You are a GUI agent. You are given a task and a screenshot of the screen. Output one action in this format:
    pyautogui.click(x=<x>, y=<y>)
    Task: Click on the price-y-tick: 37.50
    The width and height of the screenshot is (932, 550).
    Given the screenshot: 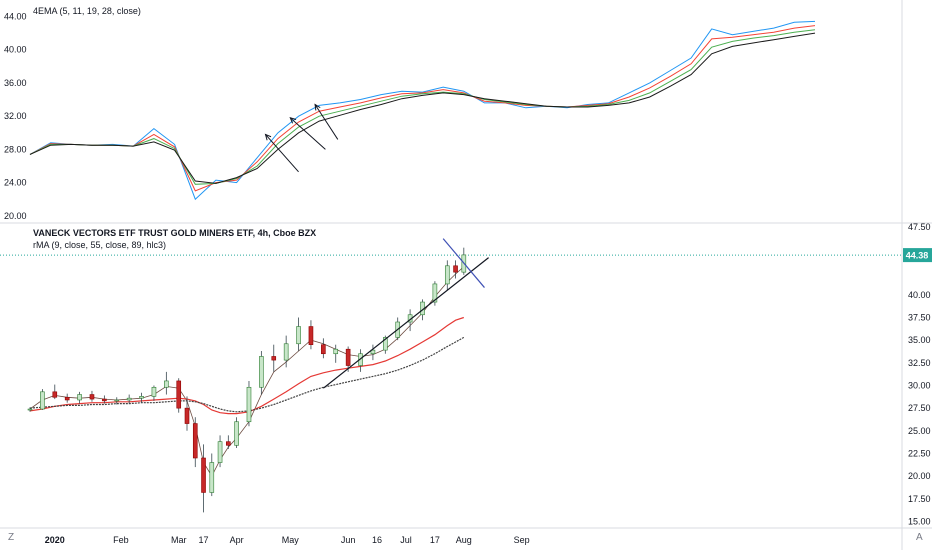 What is the action you would take?
    pyautogui.click(x=919, y=317)
    